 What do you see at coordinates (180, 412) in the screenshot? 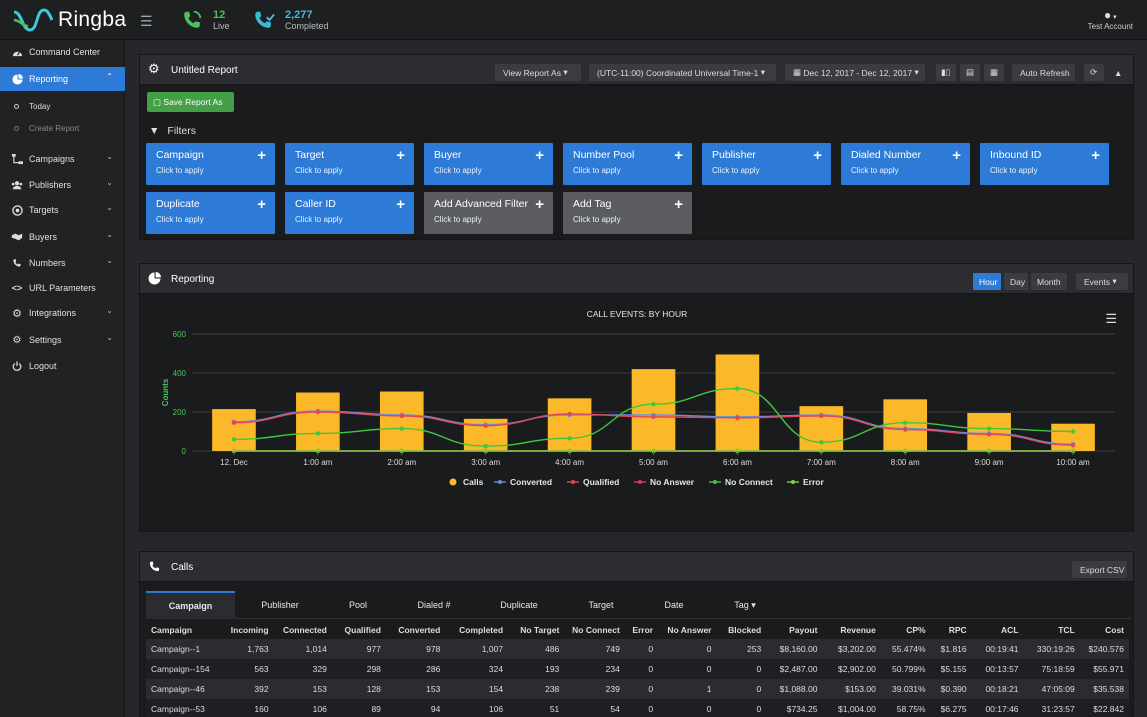
I see `y-tick-label: 200` at bounding box center [180, 412].